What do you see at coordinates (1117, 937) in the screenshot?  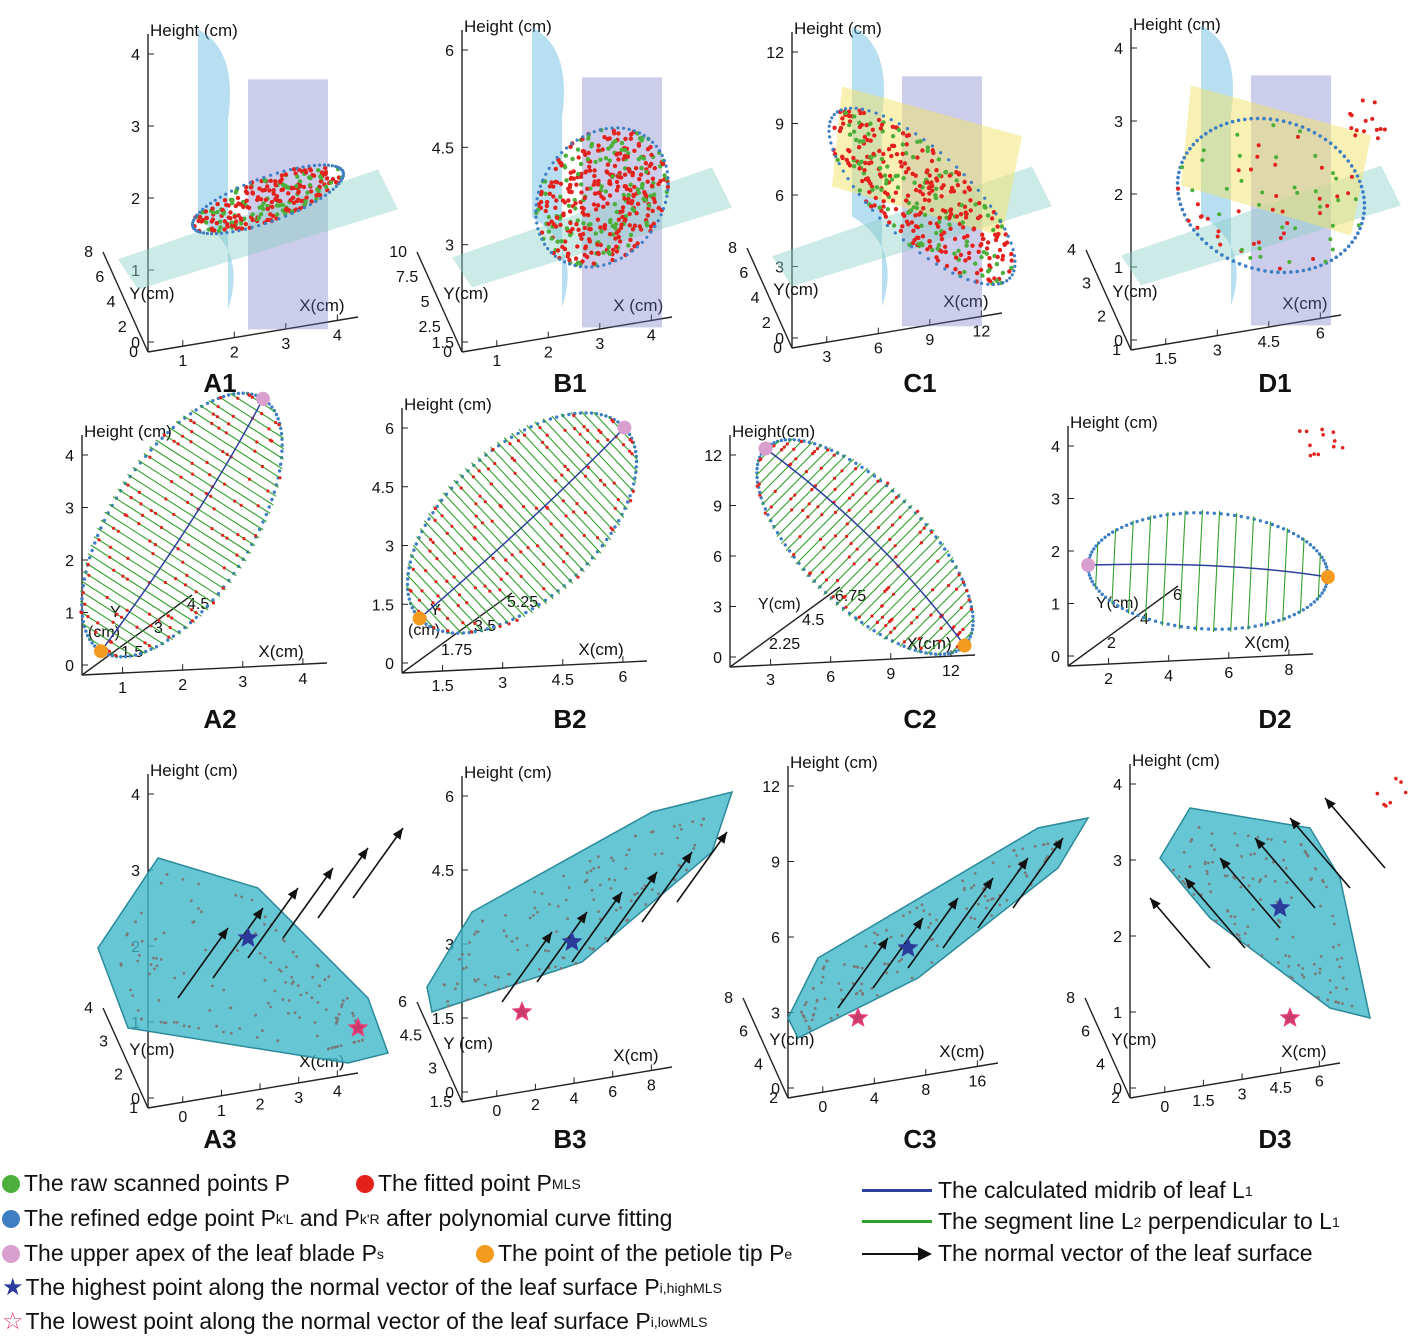 I see `z-tick-label: 2` at bounding box center [1117, 937].